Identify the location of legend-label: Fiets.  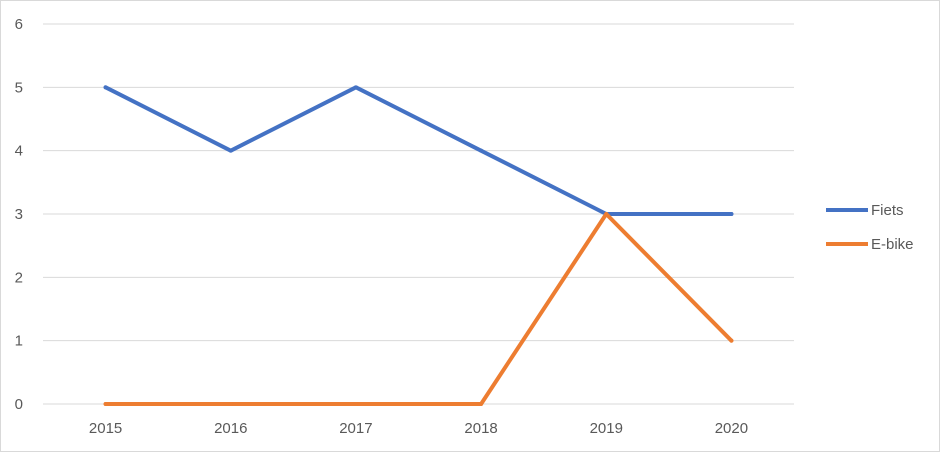
(887, 210).